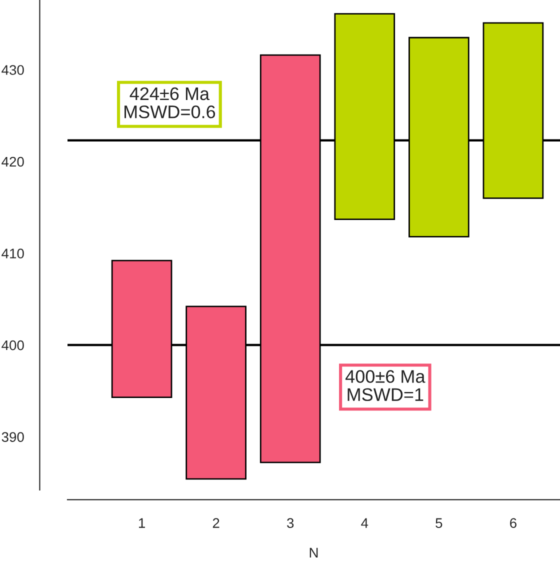 Image resolution: width=560 pixels, height=563 pixels. Describe the element at coordinates (216, 523) in the screenshot. I see `x-tick-label: 2` at that location.